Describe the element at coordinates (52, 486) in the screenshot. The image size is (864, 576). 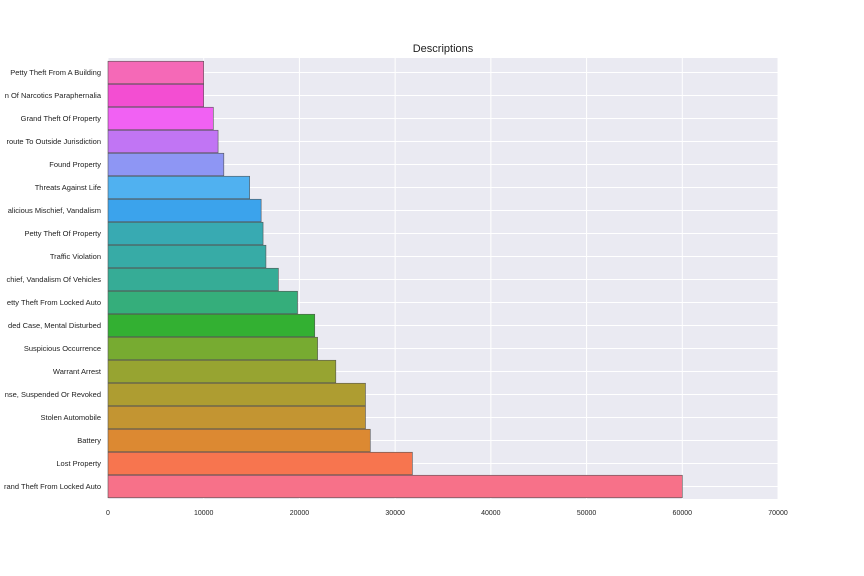
I see `y-category-label: rand Theft From Locked Auto` at that location.